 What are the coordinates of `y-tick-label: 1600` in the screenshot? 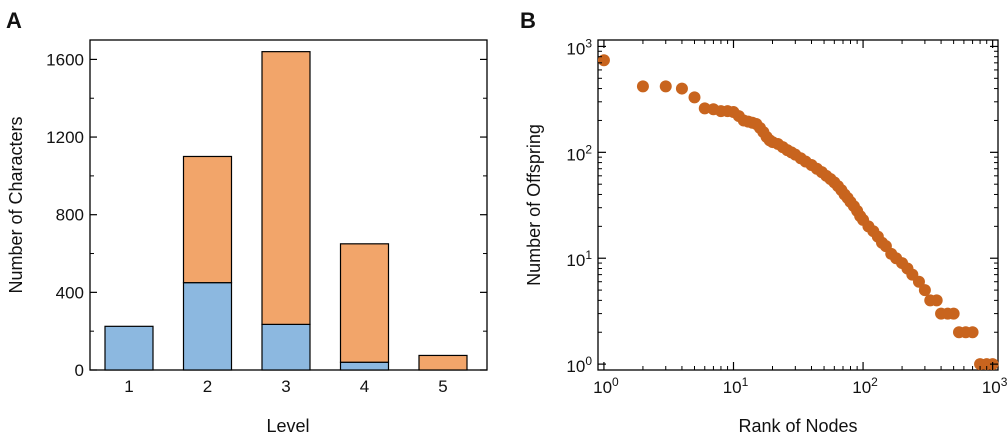 It's located at (65, 59).